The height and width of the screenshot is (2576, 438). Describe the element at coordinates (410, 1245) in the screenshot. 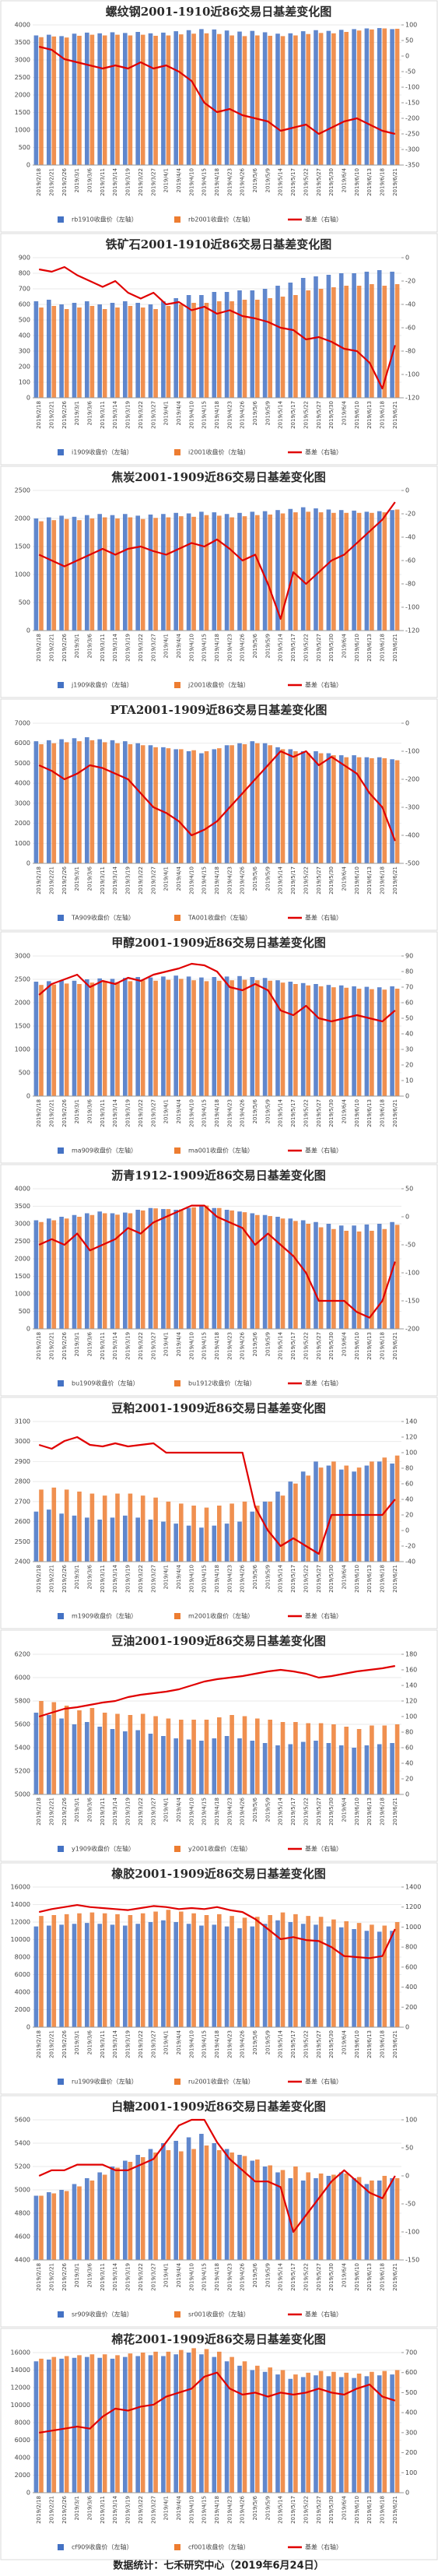

I see `y2-tick-label: -50` at that location.